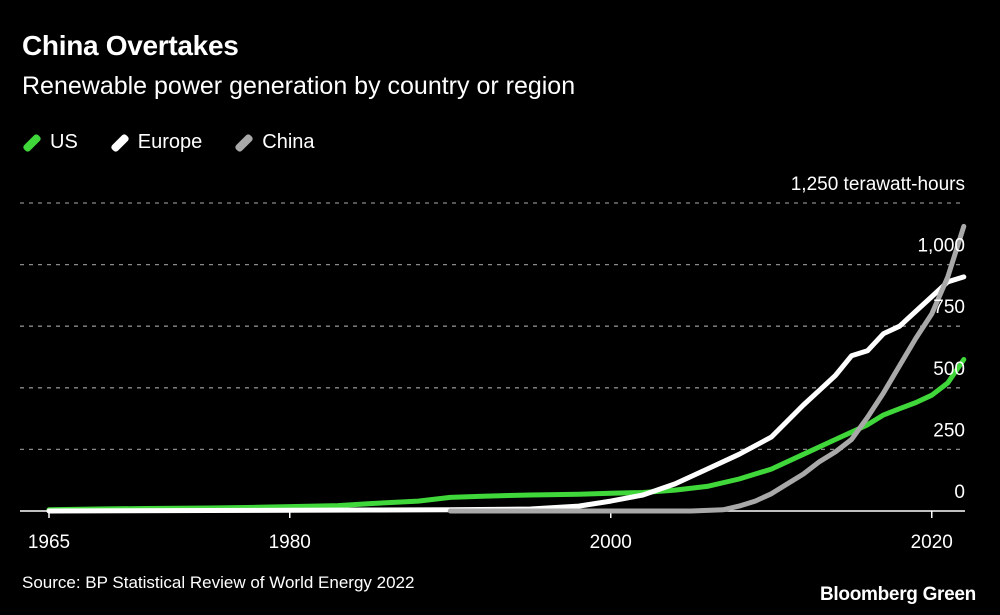 The width and height of the screenshot is (1000, 615). Describe the element at coordinates (49, 542) in the screenshot. I see `x-tick-label-1965: 1965` at that location.